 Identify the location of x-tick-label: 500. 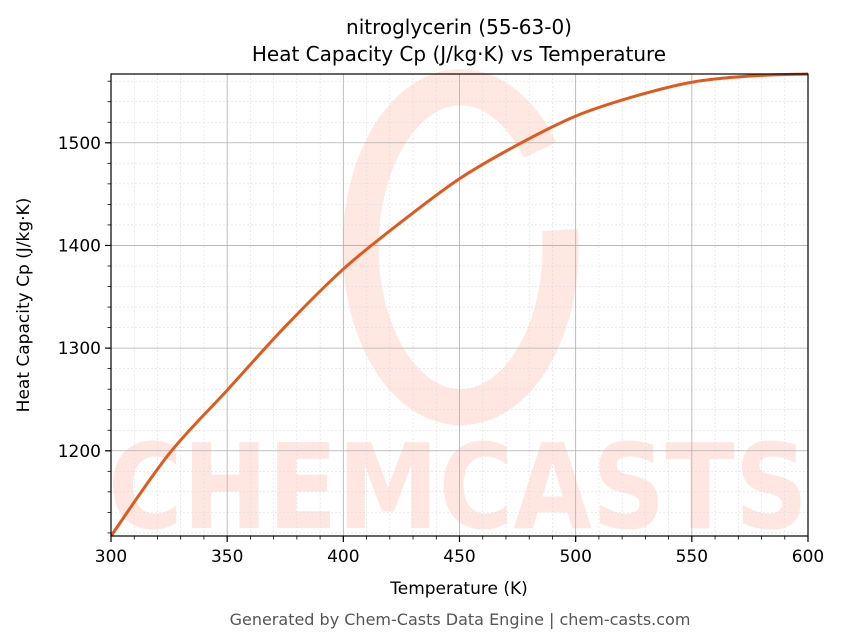
(575, 557).